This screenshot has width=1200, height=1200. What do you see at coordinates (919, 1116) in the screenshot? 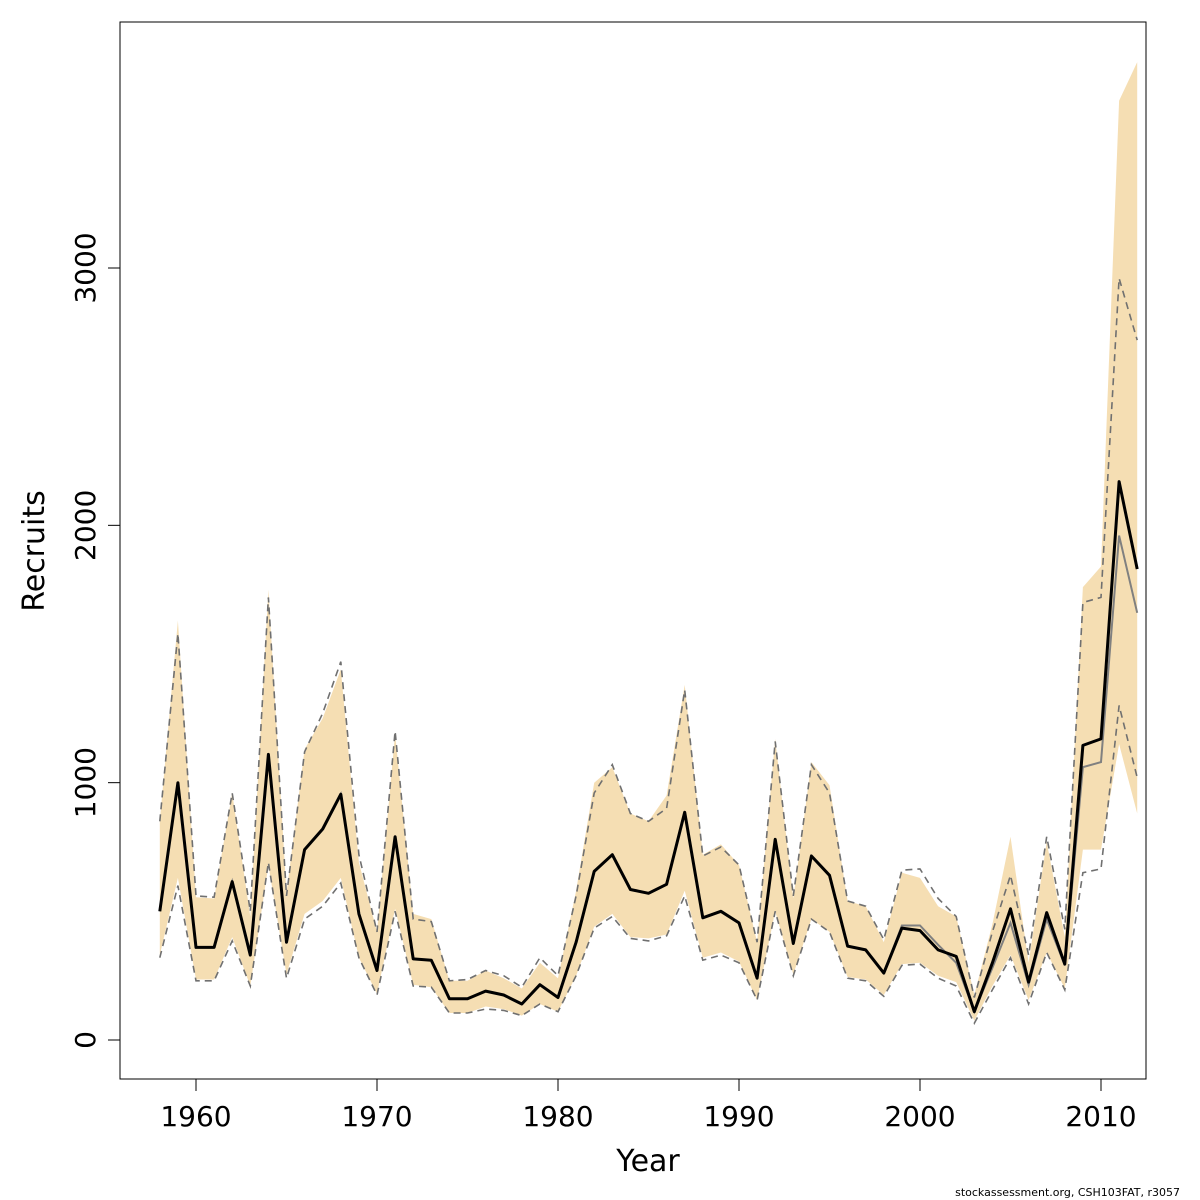
I see `x-tick-label: 2000` at bounding box center [919, 1116].